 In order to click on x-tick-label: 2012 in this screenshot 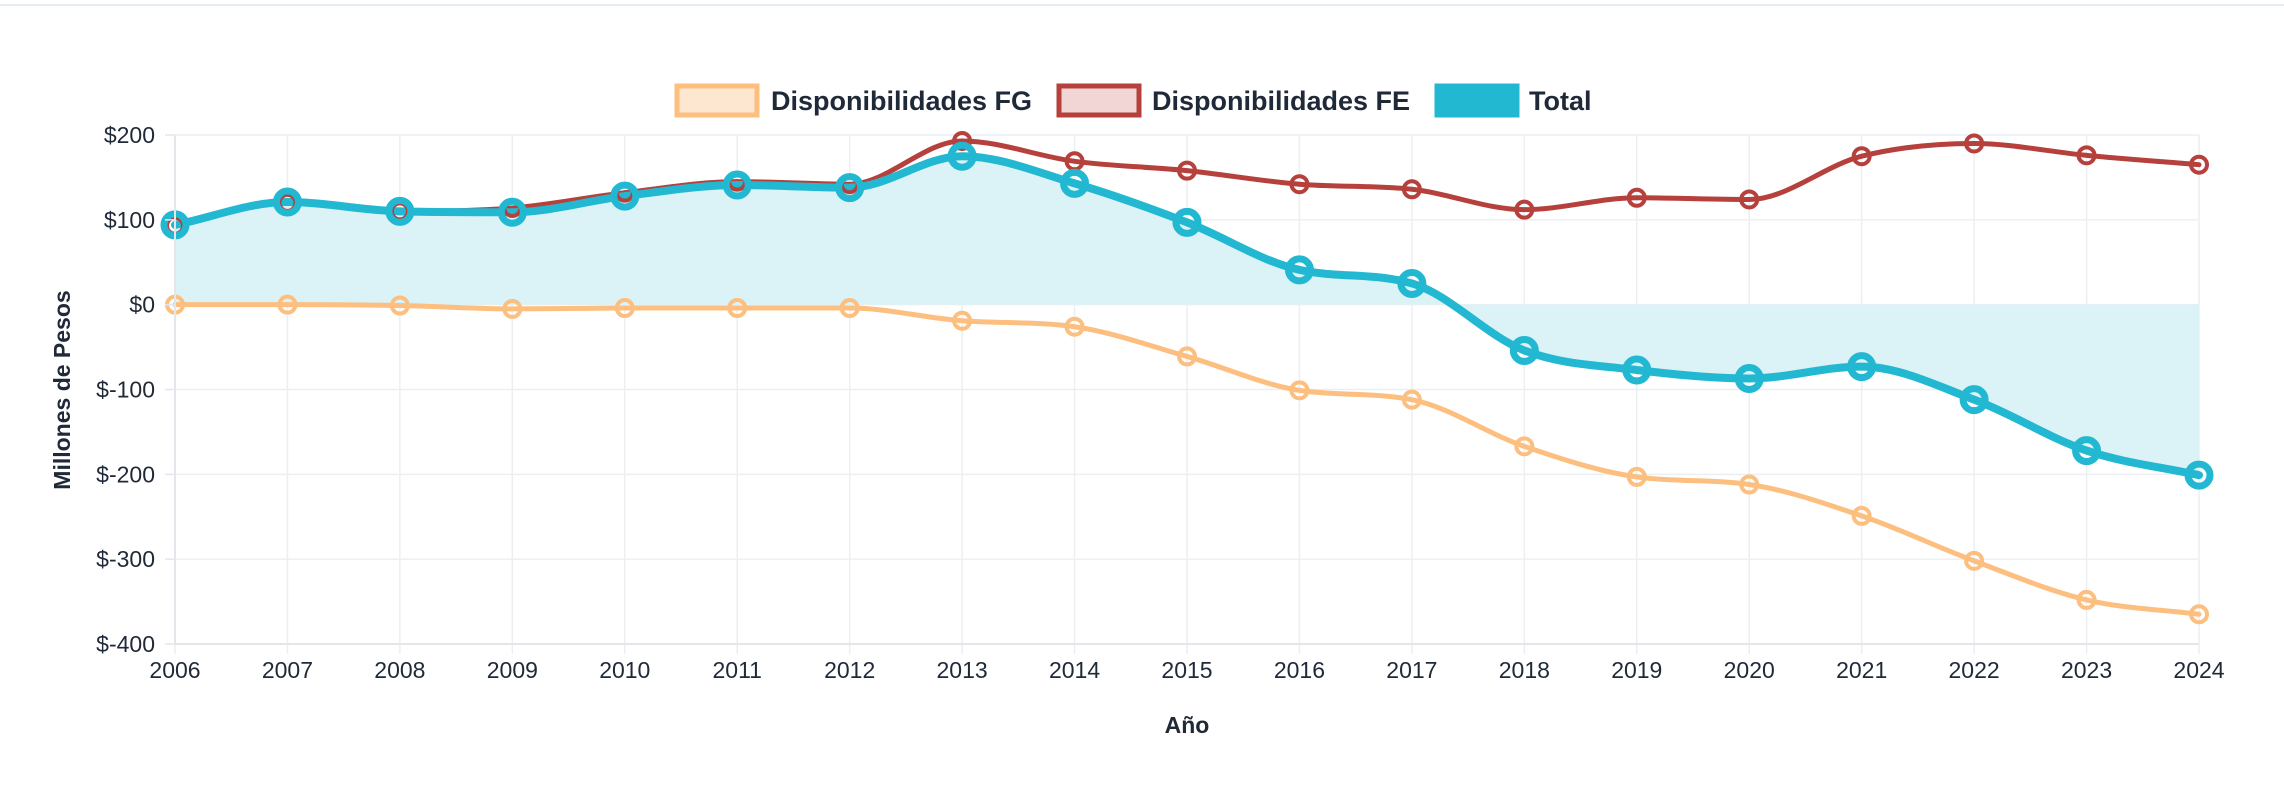, I will do `click(849, 670)`.